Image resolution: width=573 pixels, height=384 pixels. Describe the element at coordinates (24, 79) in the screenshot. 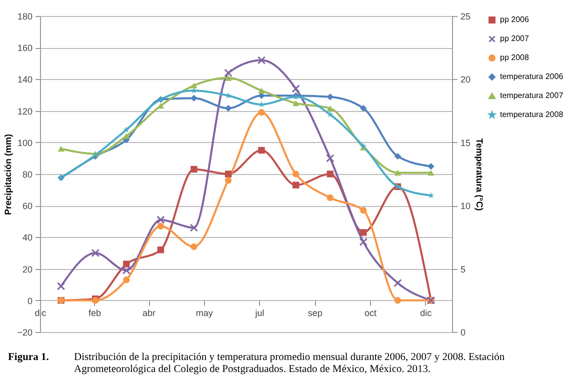

I see `y-tick-label: 140` at that location.